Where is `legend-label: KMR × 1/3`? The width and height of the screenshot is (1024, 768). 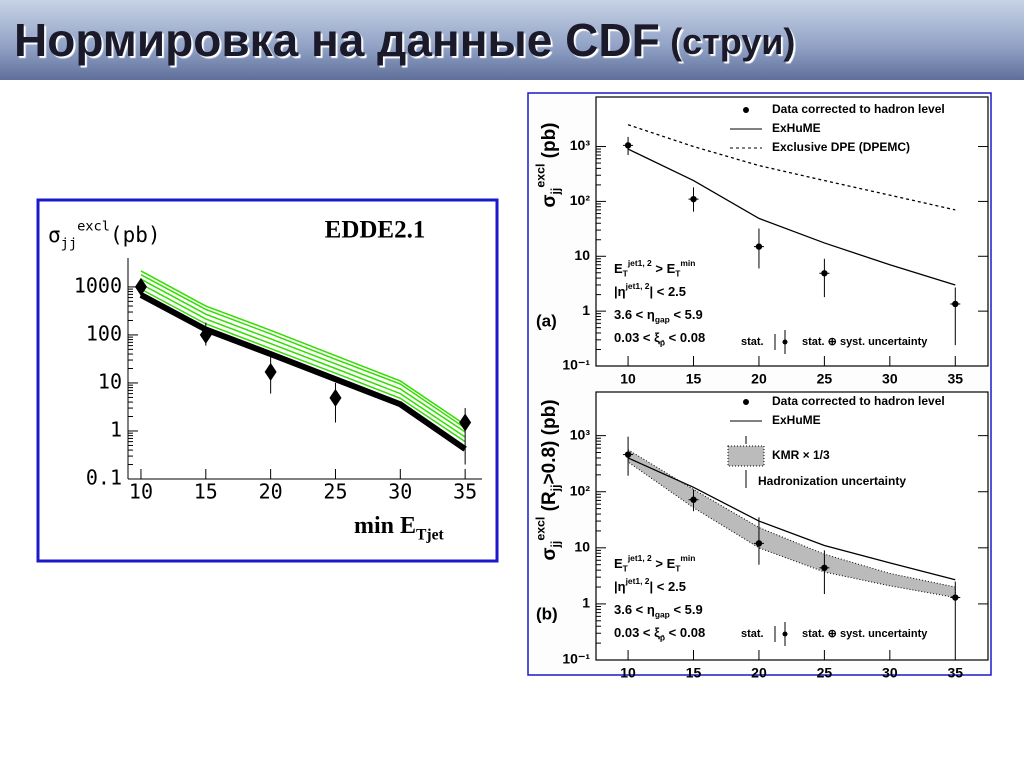
legend-label: KMR × 1/3 is located at coordinates (801, 455).